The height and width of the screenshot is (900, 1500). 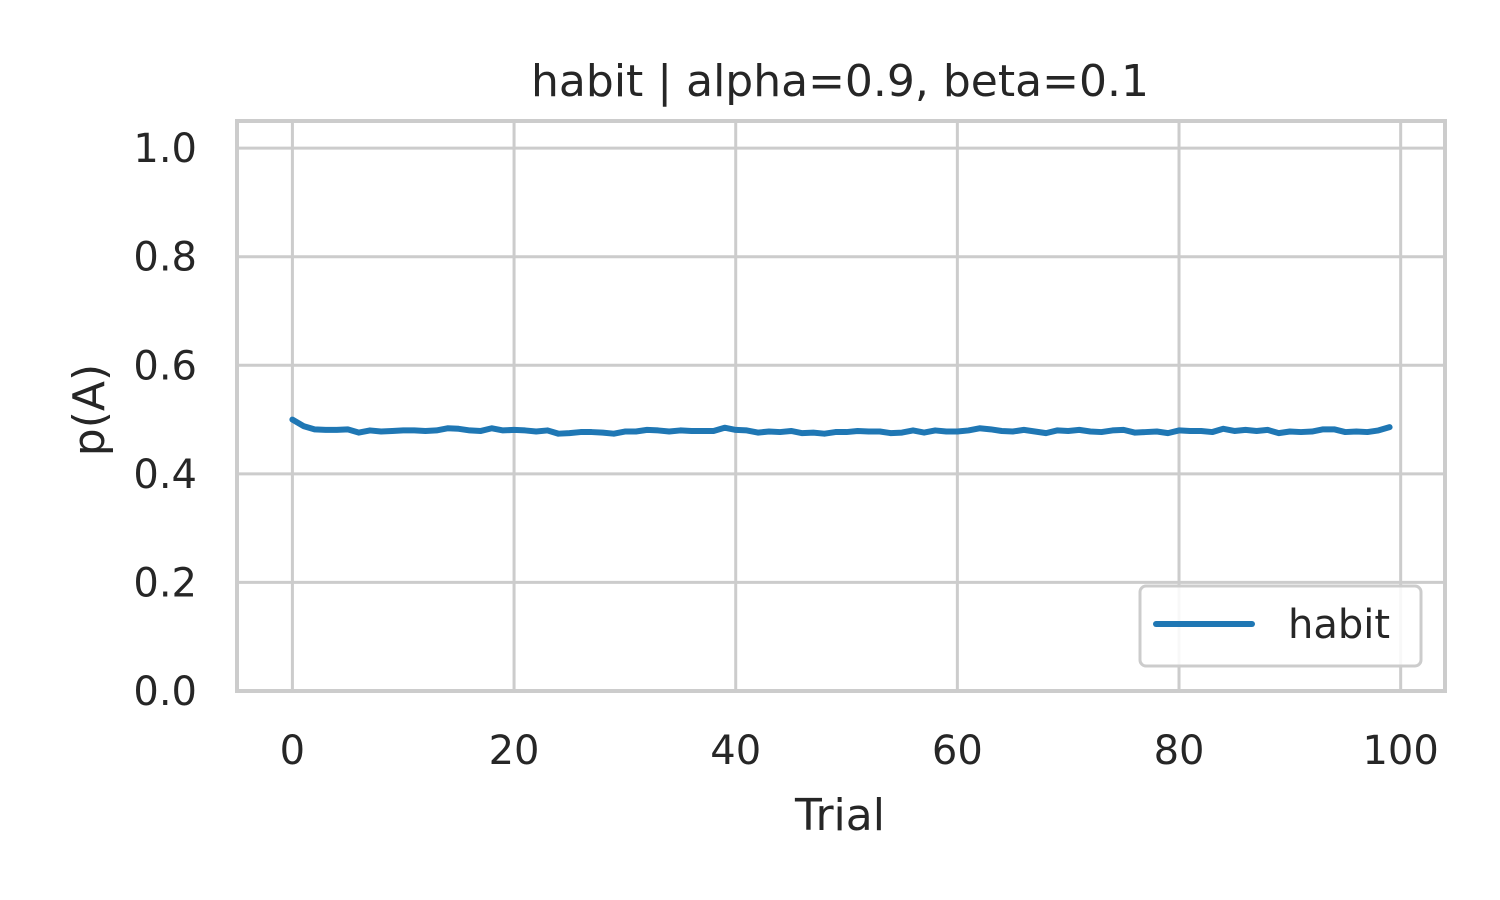 What do you see at coordinates (165, 692) in the screenshot?
I see `y-tick-label: 0.0` at bounding box center [165, 692].